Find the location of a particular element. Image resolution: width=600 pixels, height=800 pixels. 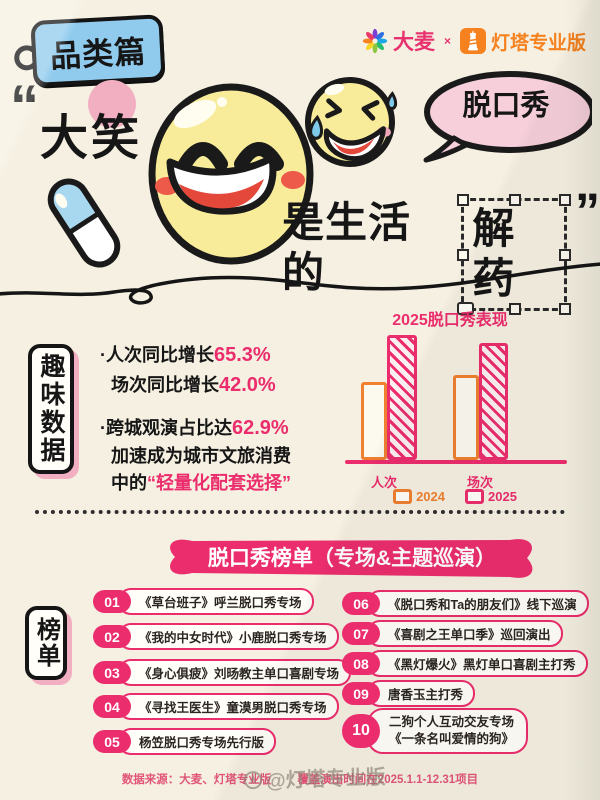

rank-title: 《脱口秀和Ta的朋友们》线下巡演 is located at coordinates (478, 603).